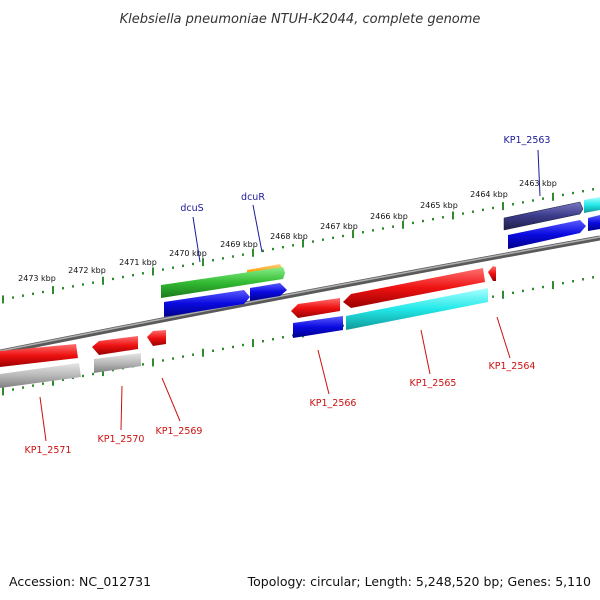 The width and height of the screenshot is (600, 600). Describe the element at coordinates (196, 239) in the screenshot. I see `leader-dcus` at that location.